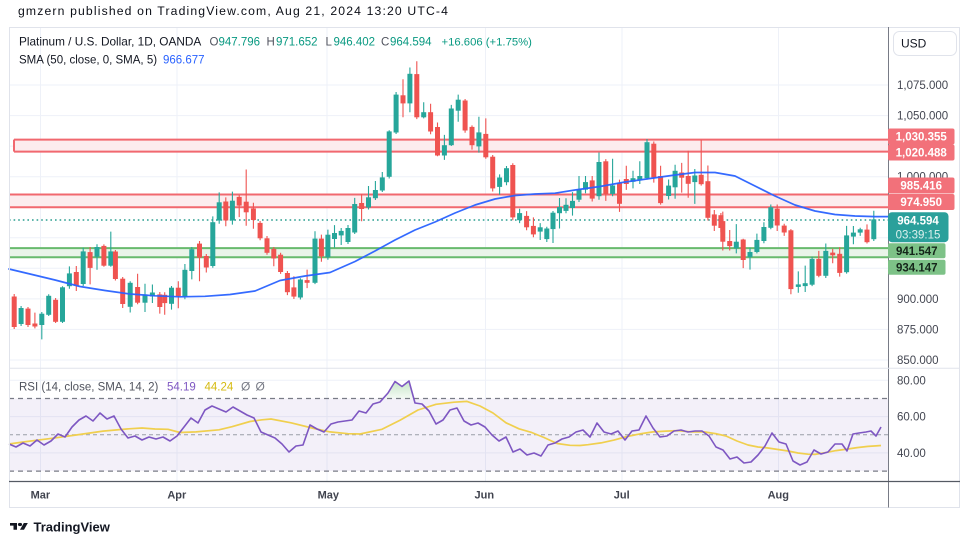 The width and height of the screenshot is (970, 545). Describe the element at coordinates (921, 187) in the screenshot. I see `svg-text: 985.416` at that location.